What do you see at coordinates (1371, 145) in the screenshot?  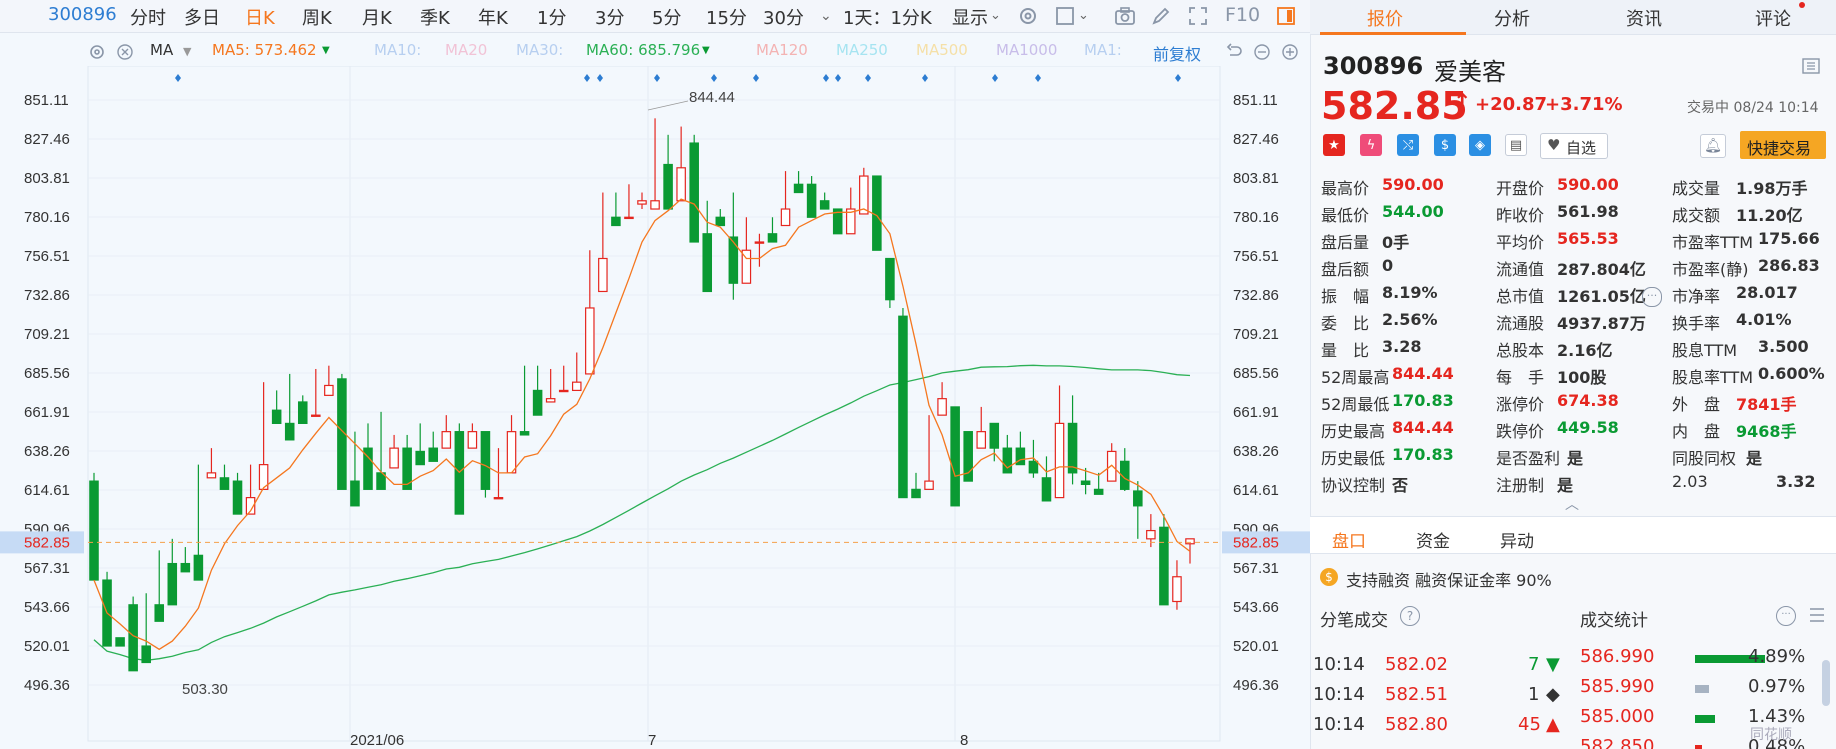 I see `margin-lightning-icon: ϟ` at bounding box center [1371, 145].